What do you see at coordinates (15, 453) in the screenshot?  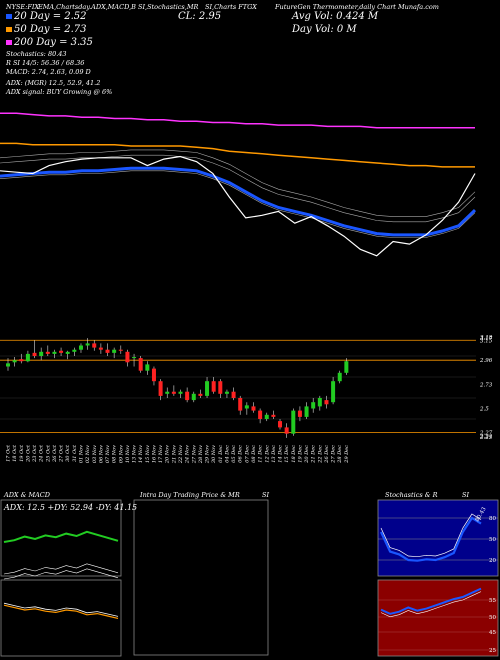 I see `date-tick-label: 18 Oct` at bounding box center [15, 453].